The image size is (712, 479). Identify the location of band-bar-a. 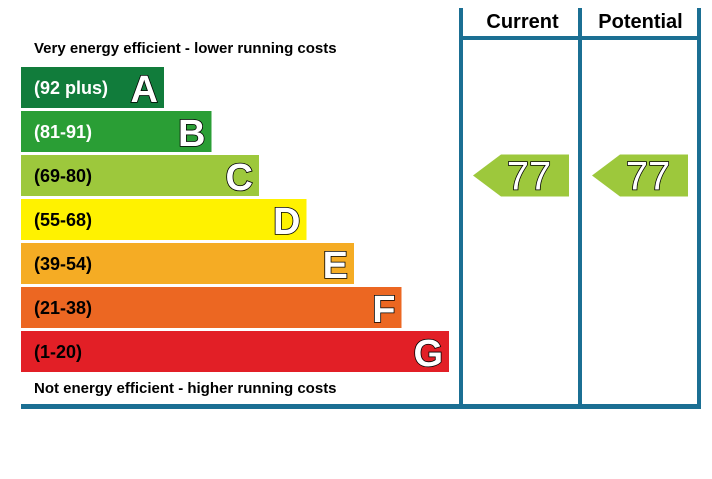
(92, 87).